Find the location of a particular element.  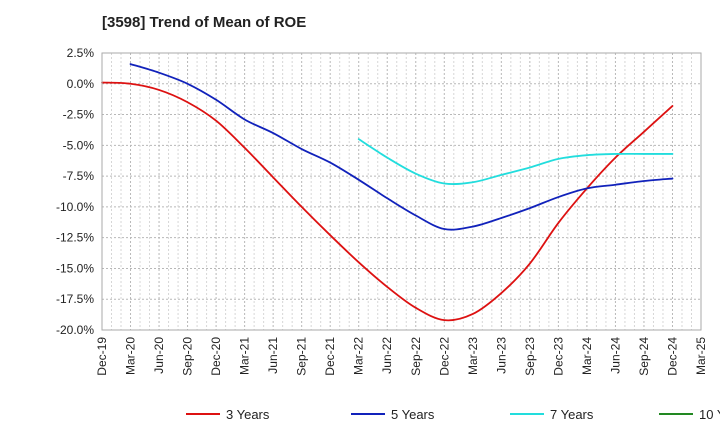

y-tick-label: -20.0% is located at coordinates (75, 330).